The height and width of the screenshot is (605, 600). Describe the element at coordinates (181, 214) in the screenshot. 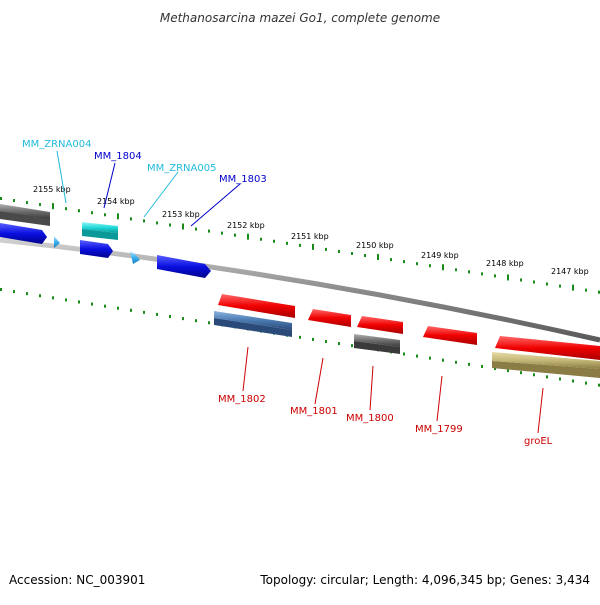

I see `kbp-label: 2153 kbp` at that location.